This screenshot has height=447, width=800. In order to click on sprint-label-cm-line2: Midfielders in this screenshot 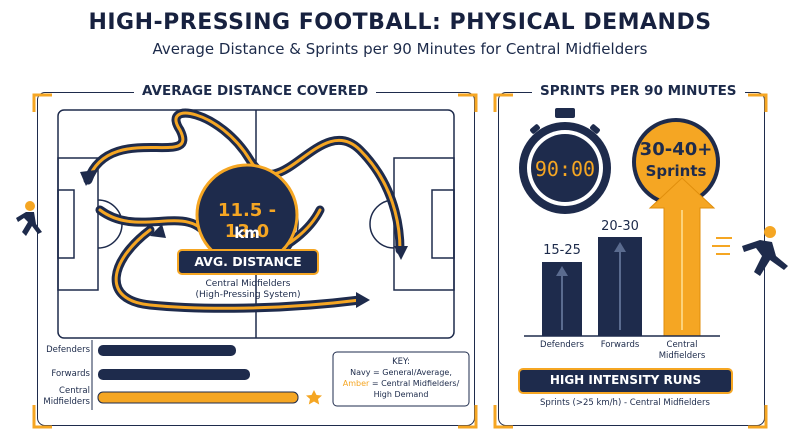, I will do `click(682, 356)`.